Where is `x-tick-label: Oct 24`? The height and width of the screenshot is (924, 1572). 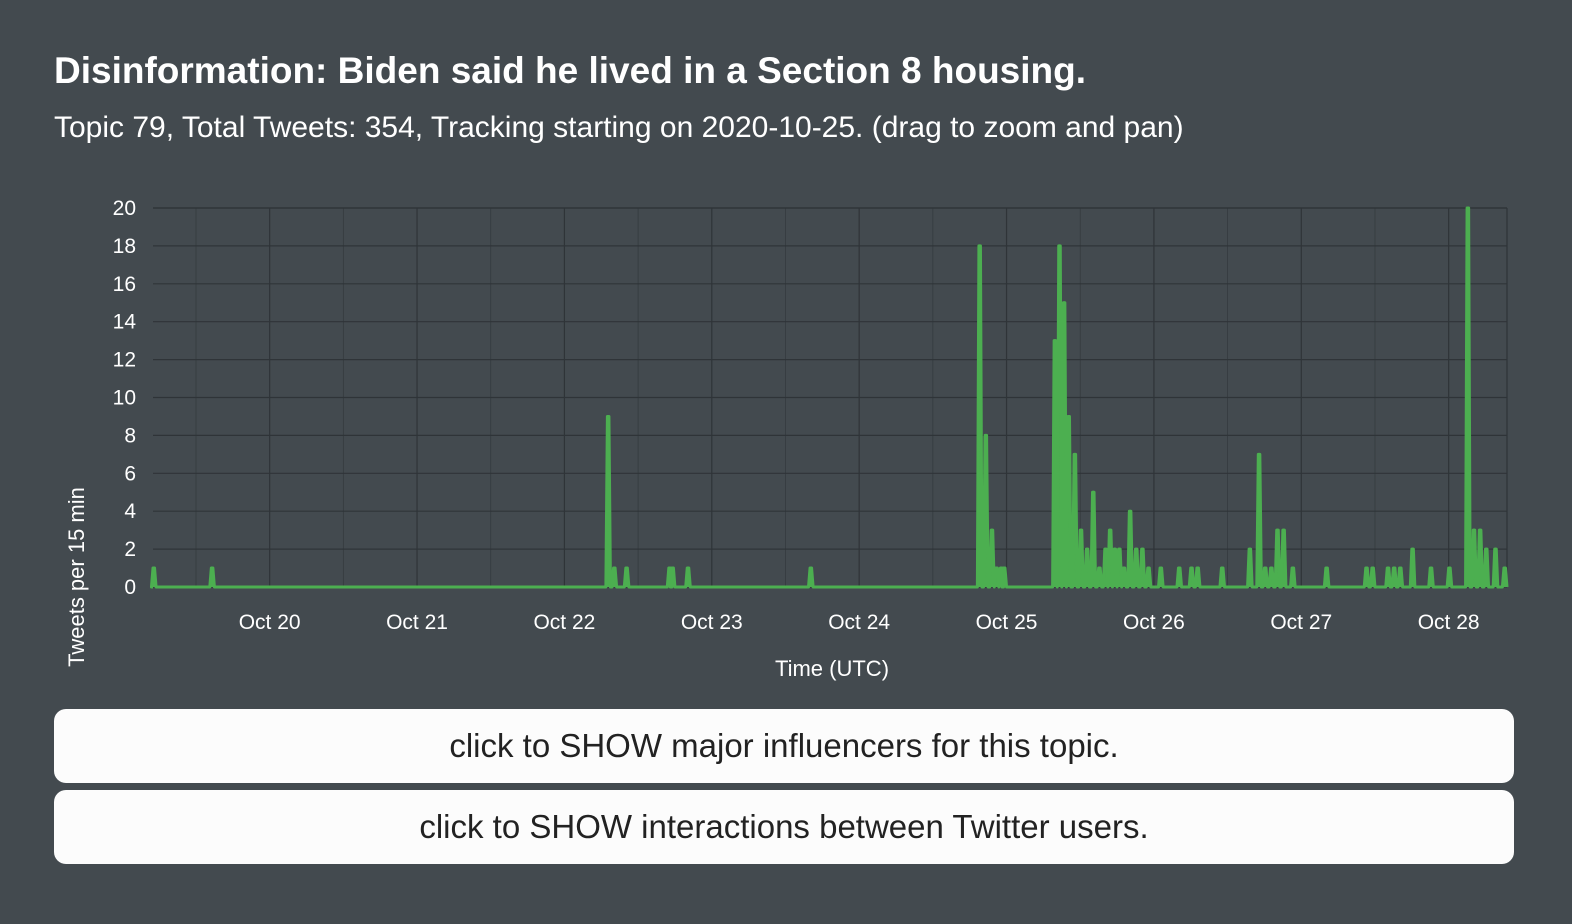 x-tick-label: Oct 24 is located at coordinates (859, 622).